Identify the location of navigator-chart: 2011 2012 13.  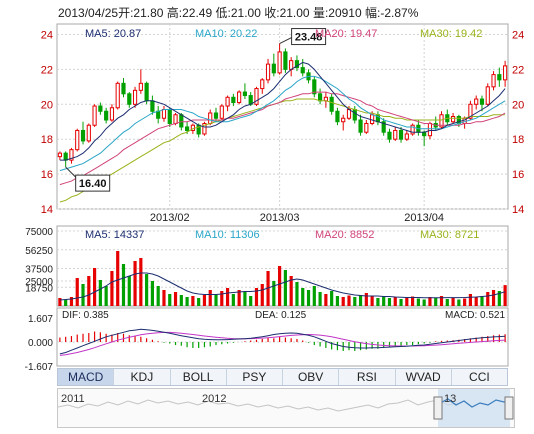
(286, 408).